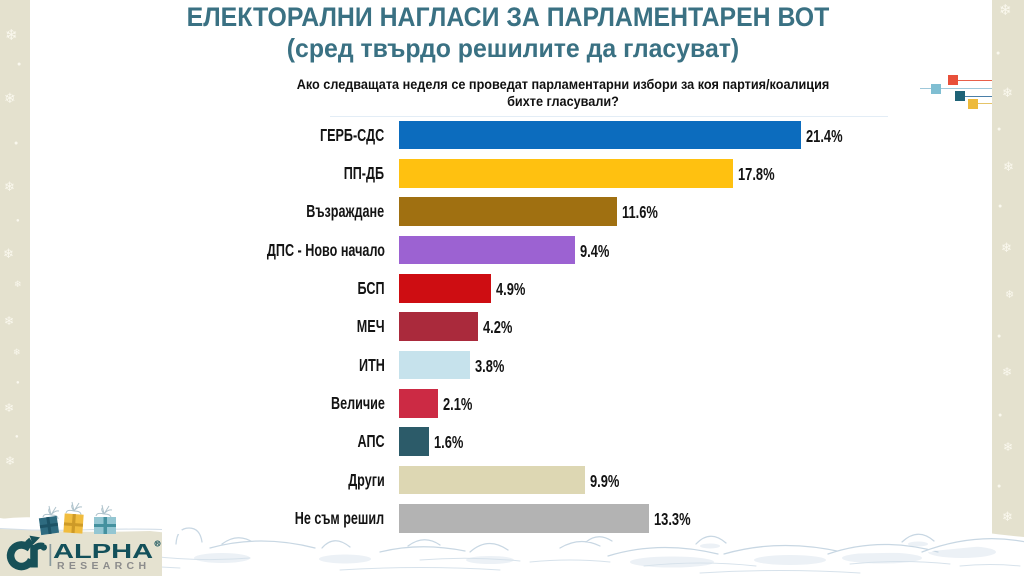  I want to click on svg-text: ALPHA, so click(103, 551).